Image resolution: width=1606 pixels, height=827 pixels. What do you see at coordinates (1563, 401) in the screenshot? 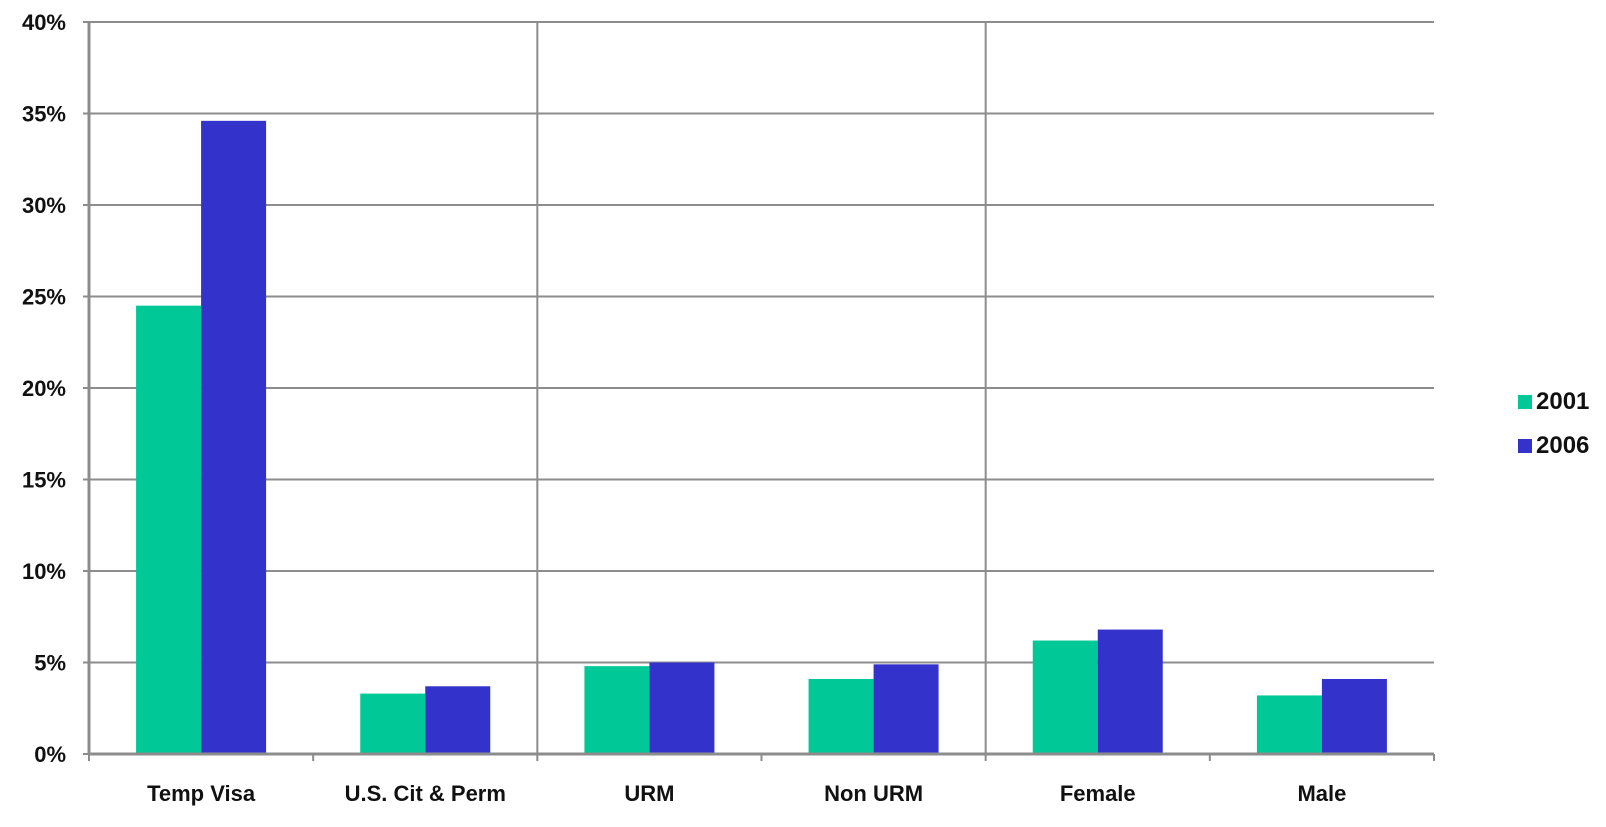
I see `legend-label-2001: 2001` at bounding box center [1563, 401].